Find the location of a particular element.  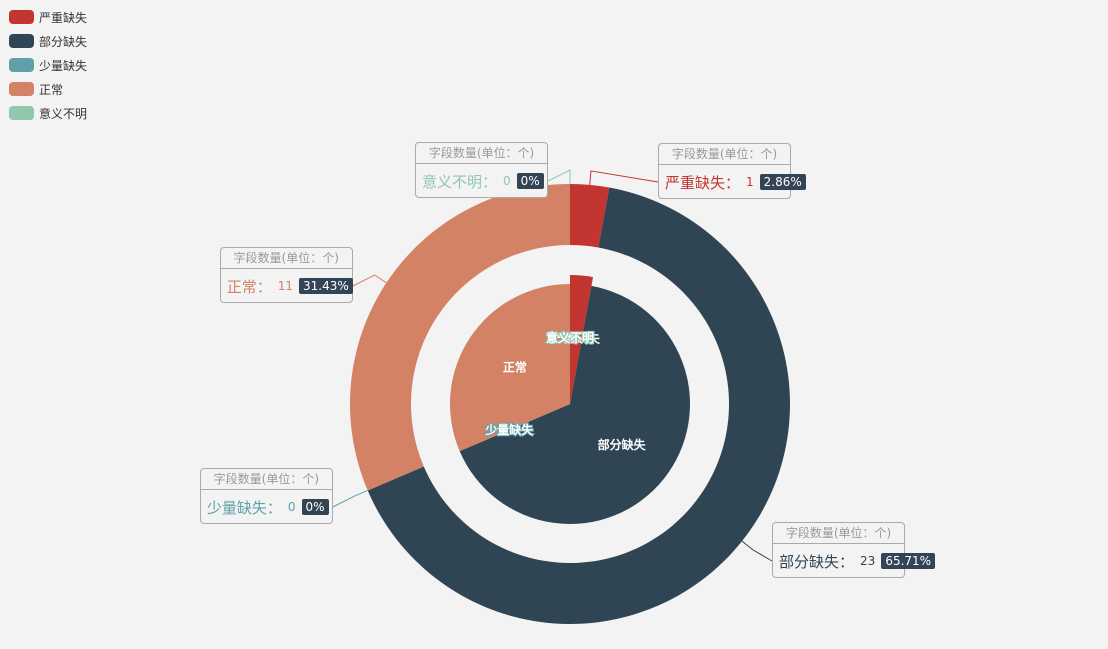

legend-item: 意义不明 is located at coordinates (48, 113).